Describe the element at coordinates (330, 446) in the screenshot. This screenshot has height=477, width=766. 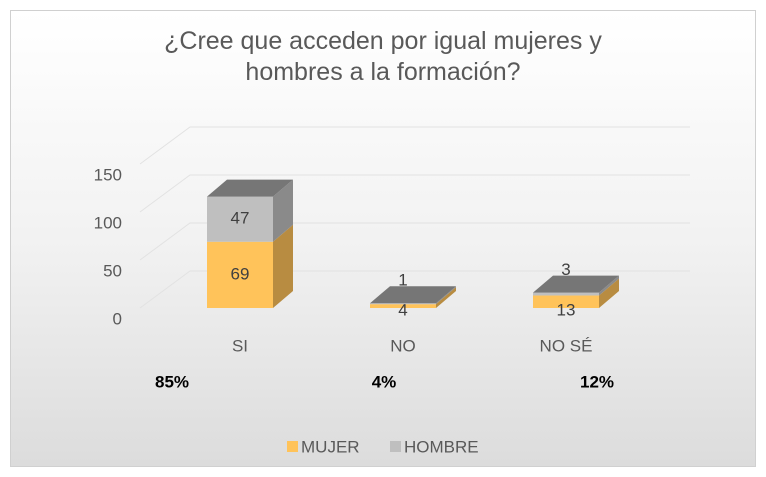
I see `legend-label: MUJER` at that location.